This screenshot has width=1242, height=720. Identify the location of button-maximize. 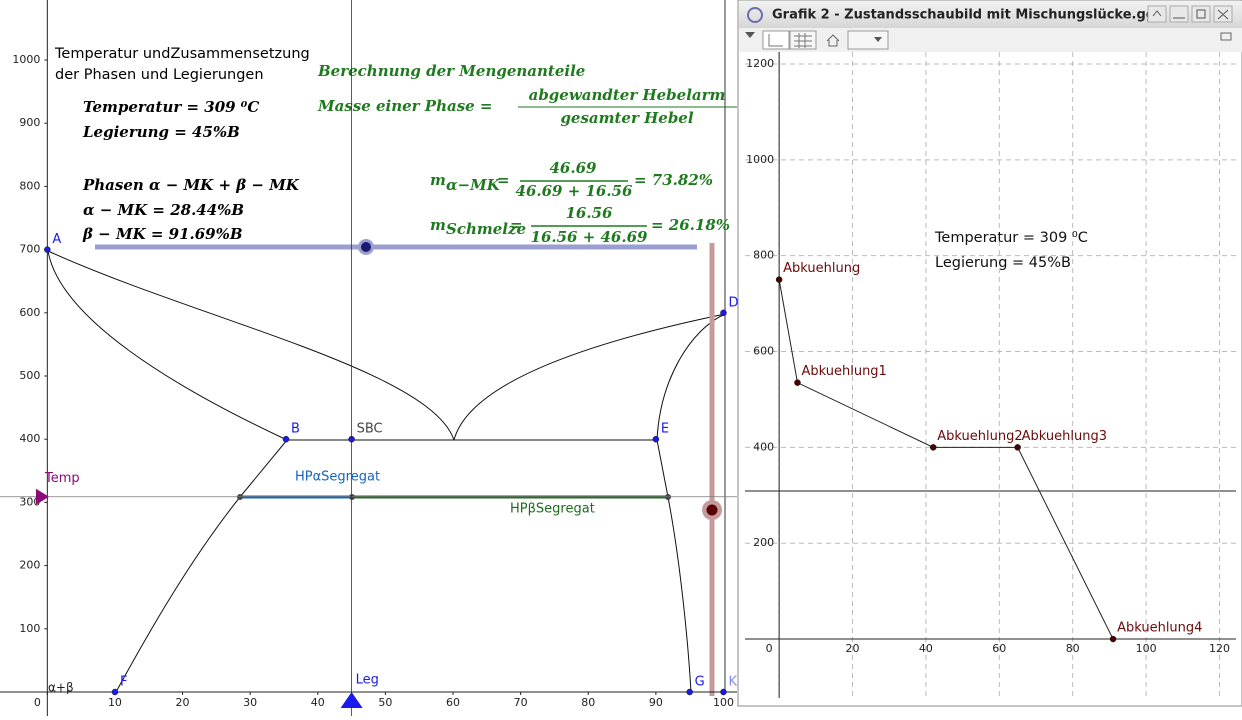
(1201, 14).